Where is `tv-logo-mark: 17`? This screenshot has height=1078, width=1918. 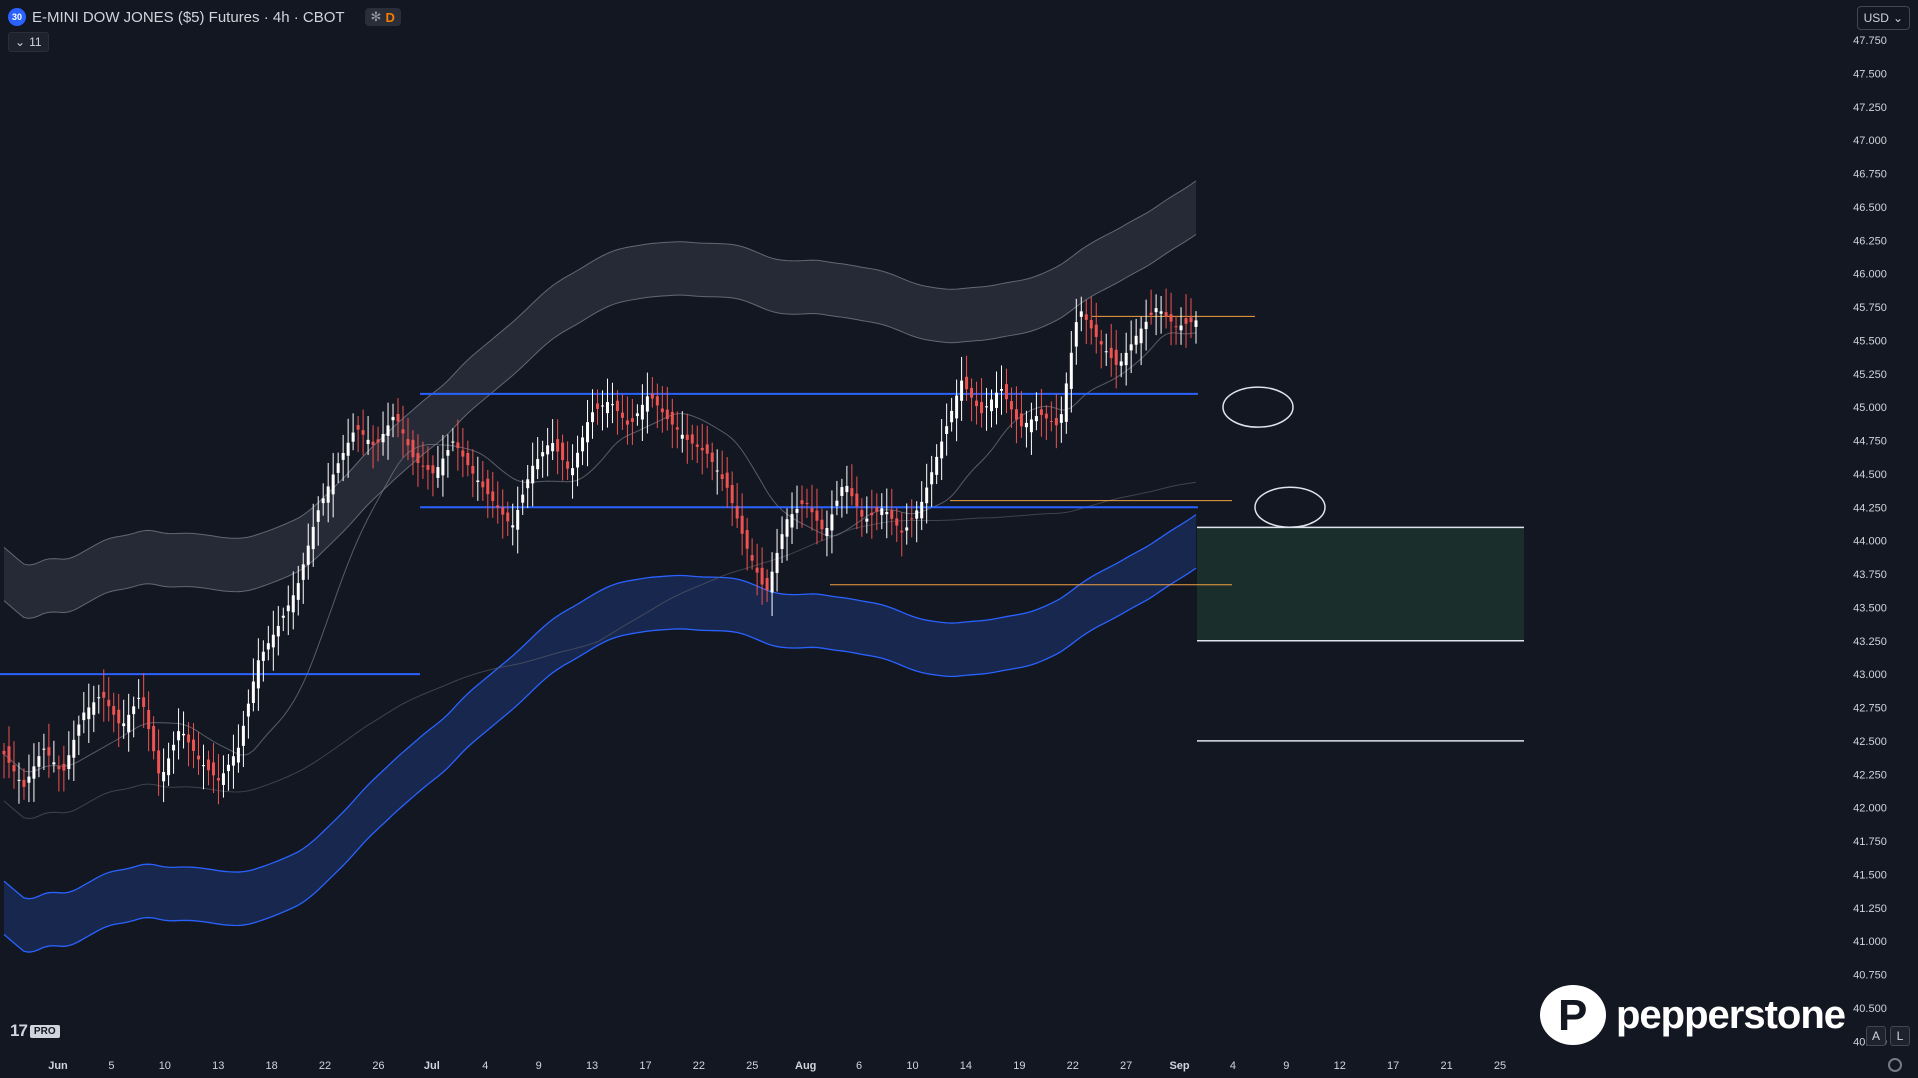
tv-logo-mark: 17 is located at coordinates (19, 1030).